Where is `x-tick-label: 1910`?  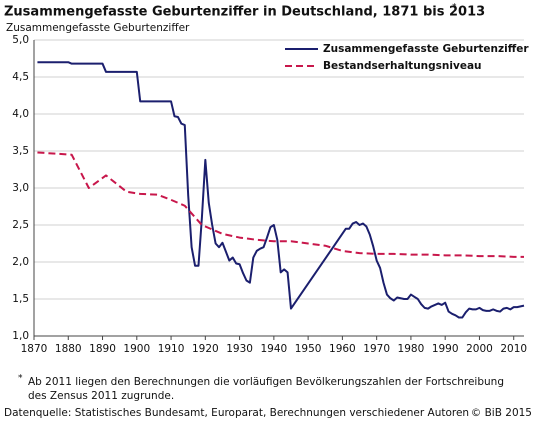
x-tick-label: 1910 is located at coordinates (171, 349).